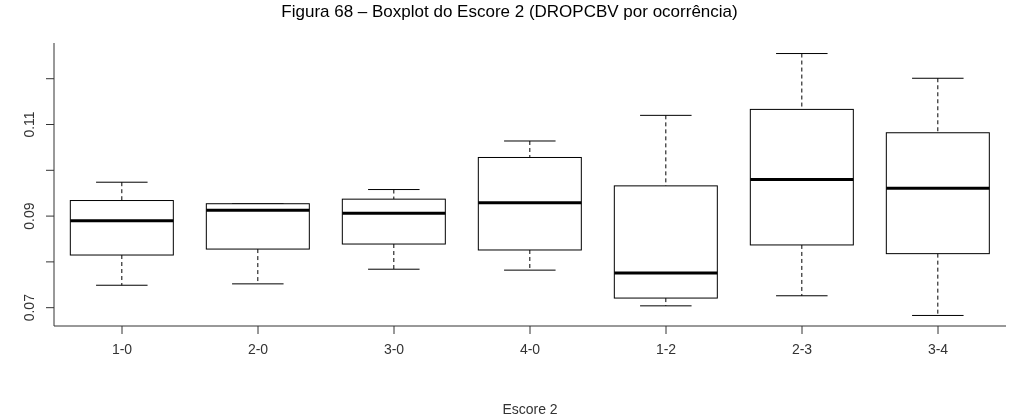 This screenshot has width=1019, height=420. I want to click on x-tick-label: 3-4, so click(938, 348).